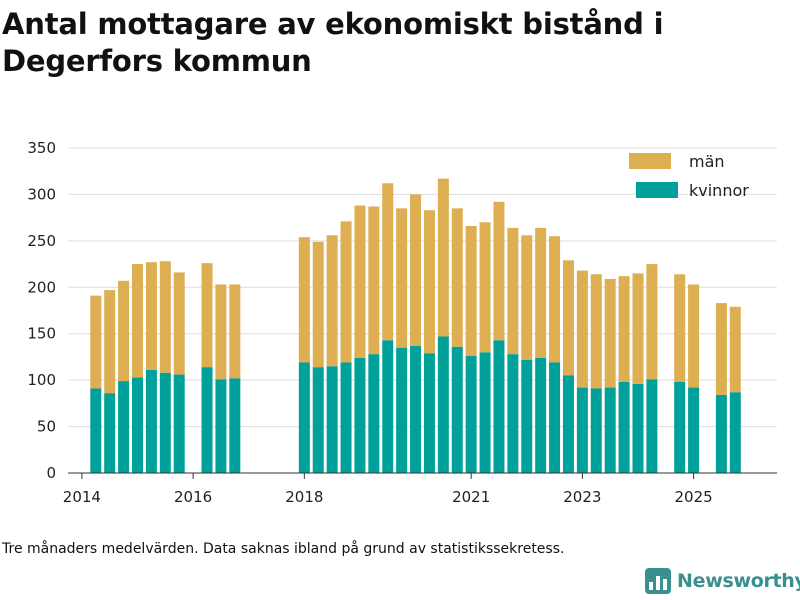  Describe the element at coordinates (41, 310) in the screenshot. I see `y-axis-ticks: 0 50 100 150 200 250 300 350` at that location.